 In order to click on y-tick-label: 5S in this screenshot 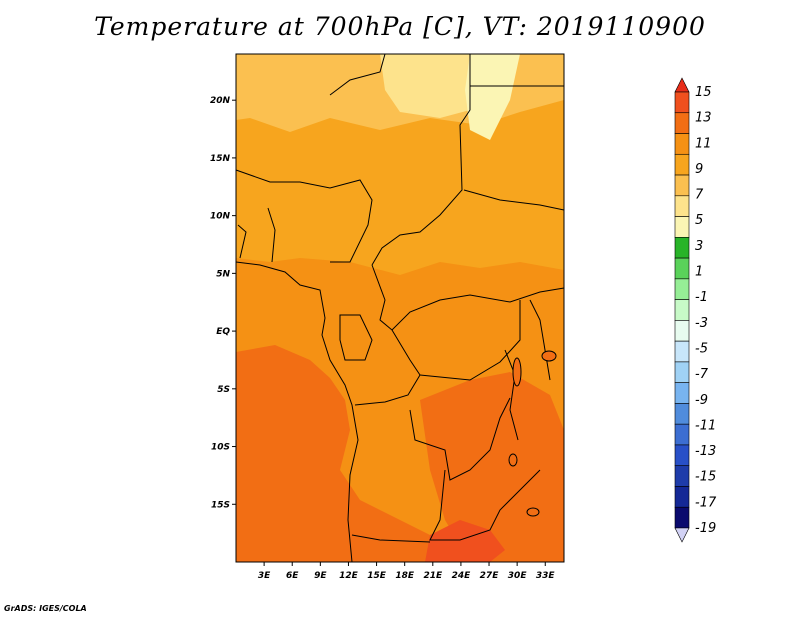, I will do `click(223, 390)`.